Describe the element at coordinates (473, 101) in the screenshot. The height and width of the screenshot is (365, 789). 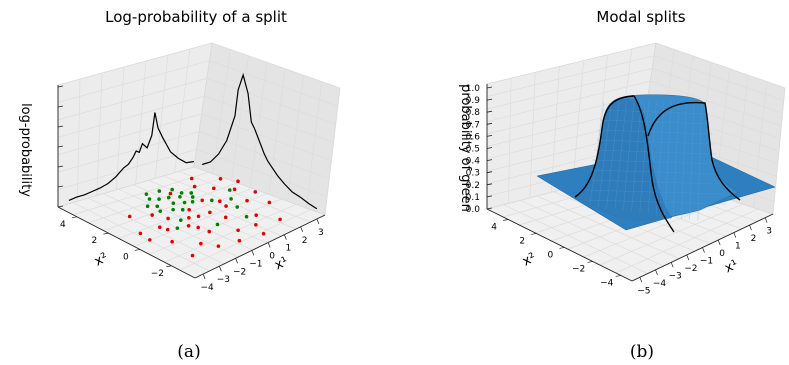
I see `z-tick-label: 0.9` at that location.